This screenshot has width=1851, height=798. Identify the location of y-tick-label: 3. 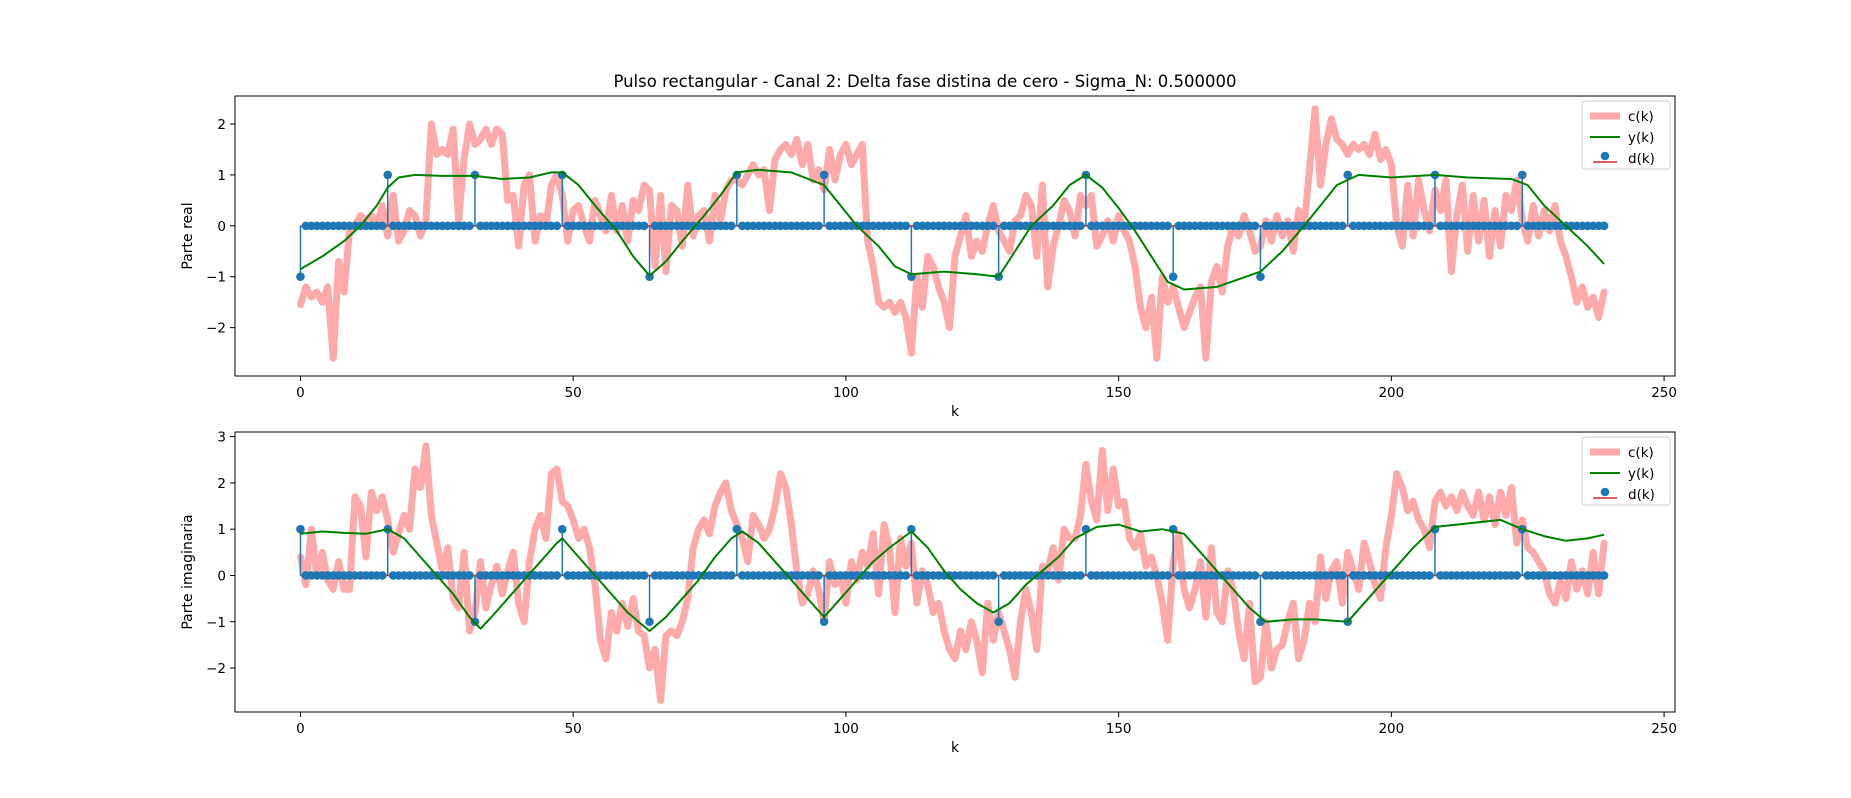
(221, 438).